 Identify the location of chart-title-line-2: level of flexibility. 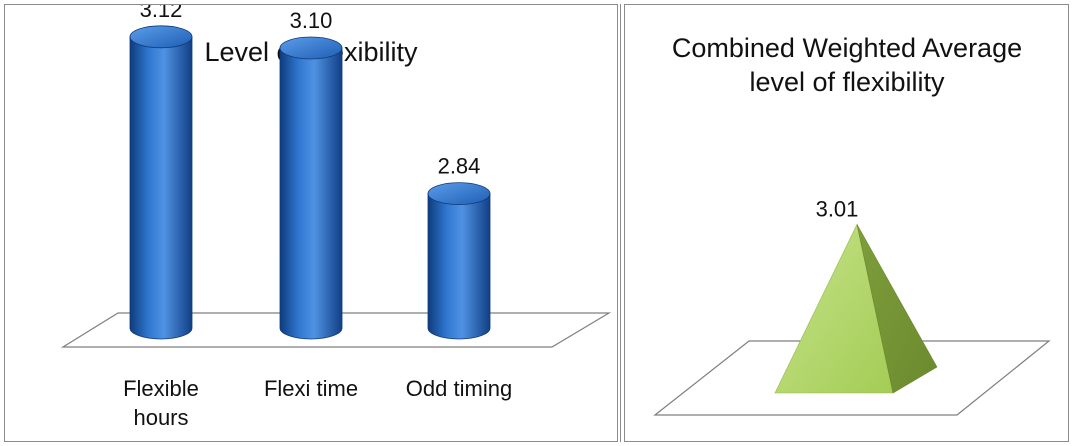
(847, 82).